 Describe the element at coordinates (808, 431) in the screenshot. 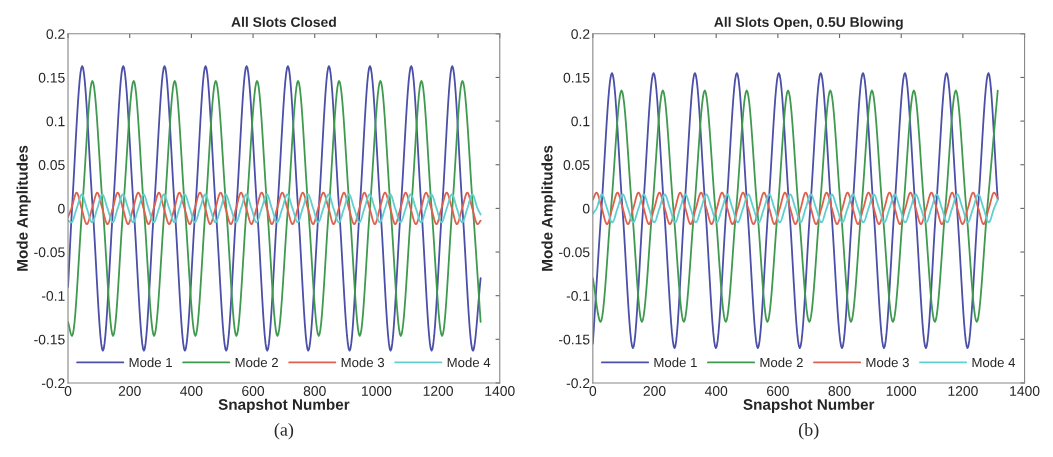

I see `text: (b)` at that location.